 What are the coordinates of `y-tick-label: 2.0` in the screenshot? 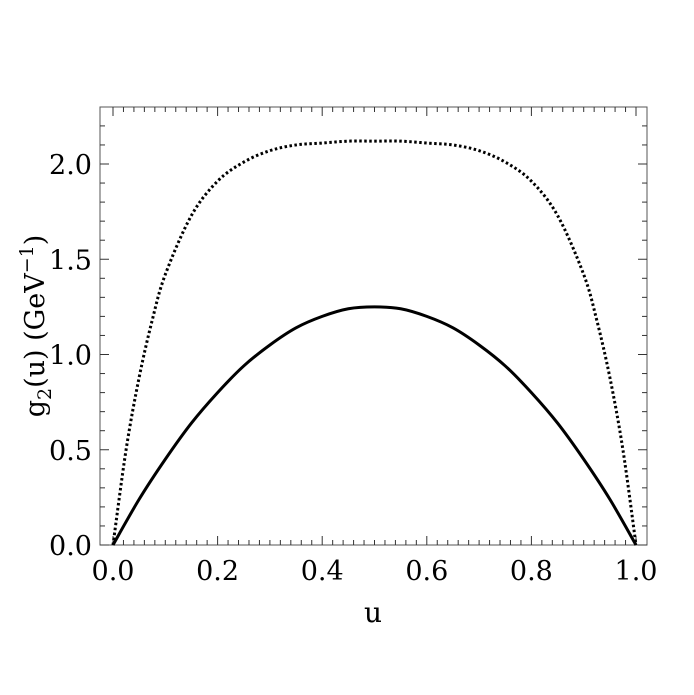 It's located at (70, 165).